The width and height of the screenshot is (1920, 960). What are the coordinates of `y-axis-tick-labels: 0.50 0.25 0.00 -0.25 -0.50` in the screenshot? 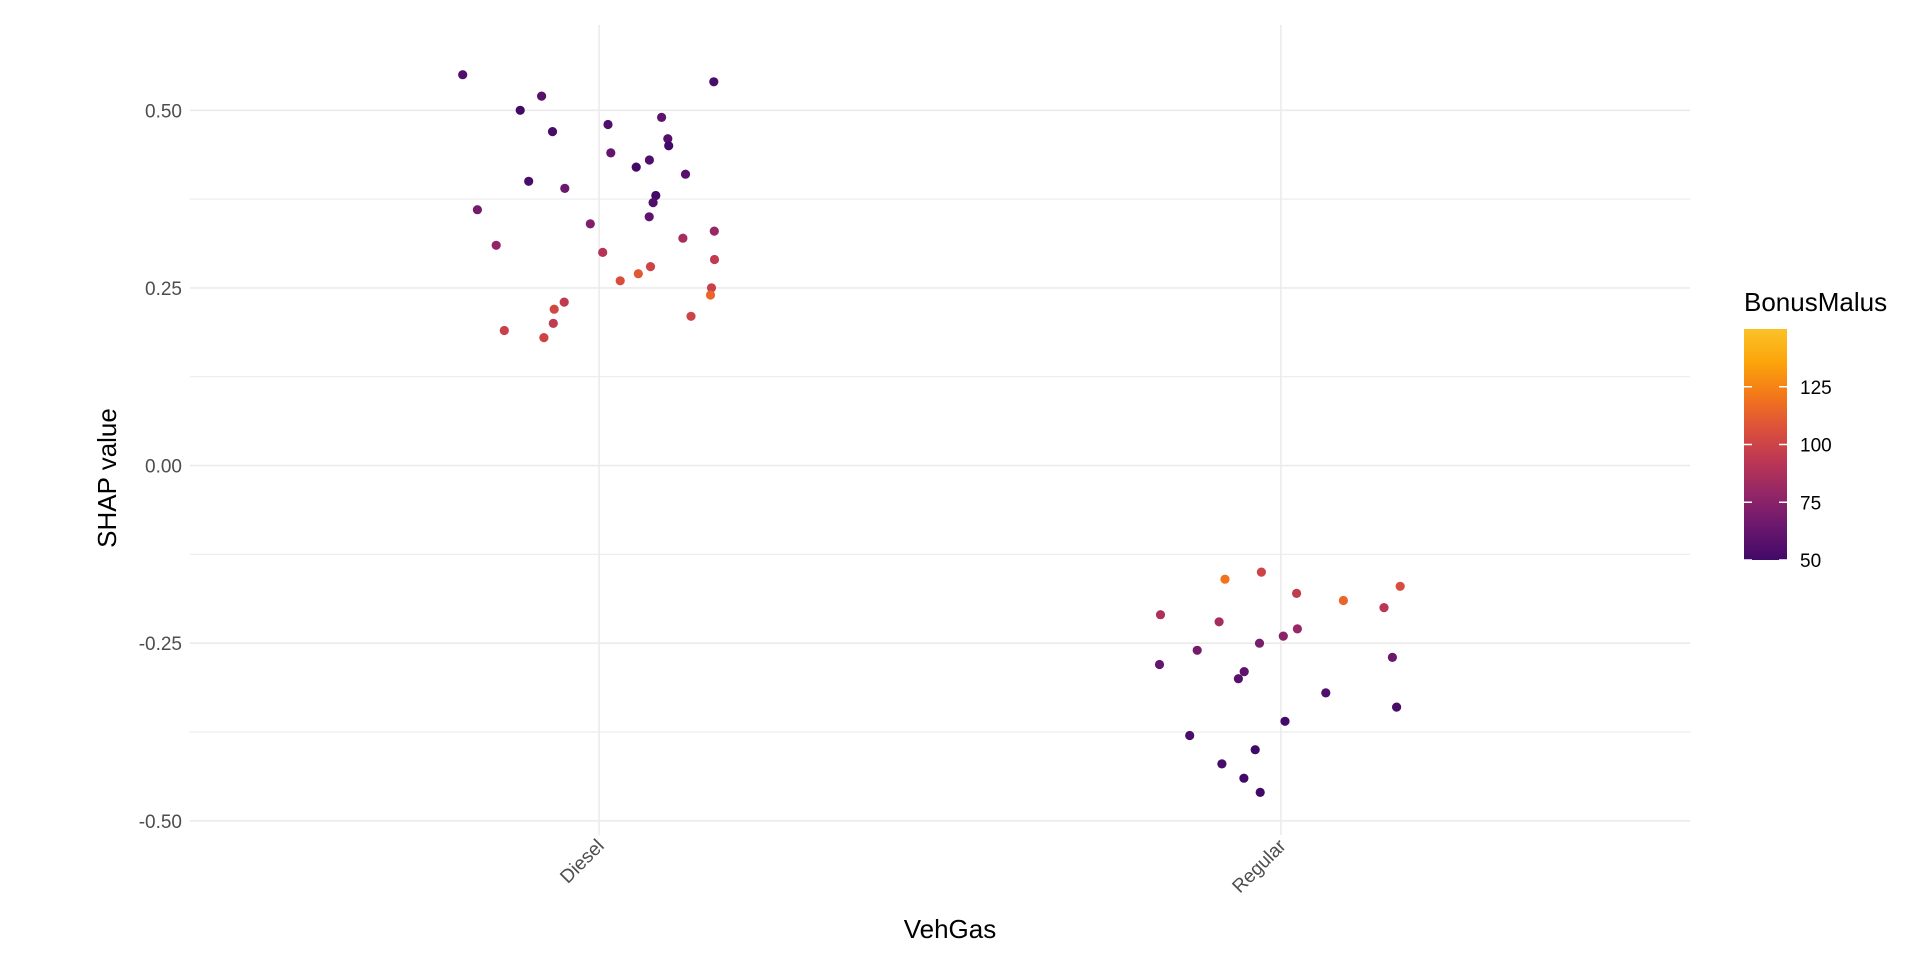 It's located at (160, 467).